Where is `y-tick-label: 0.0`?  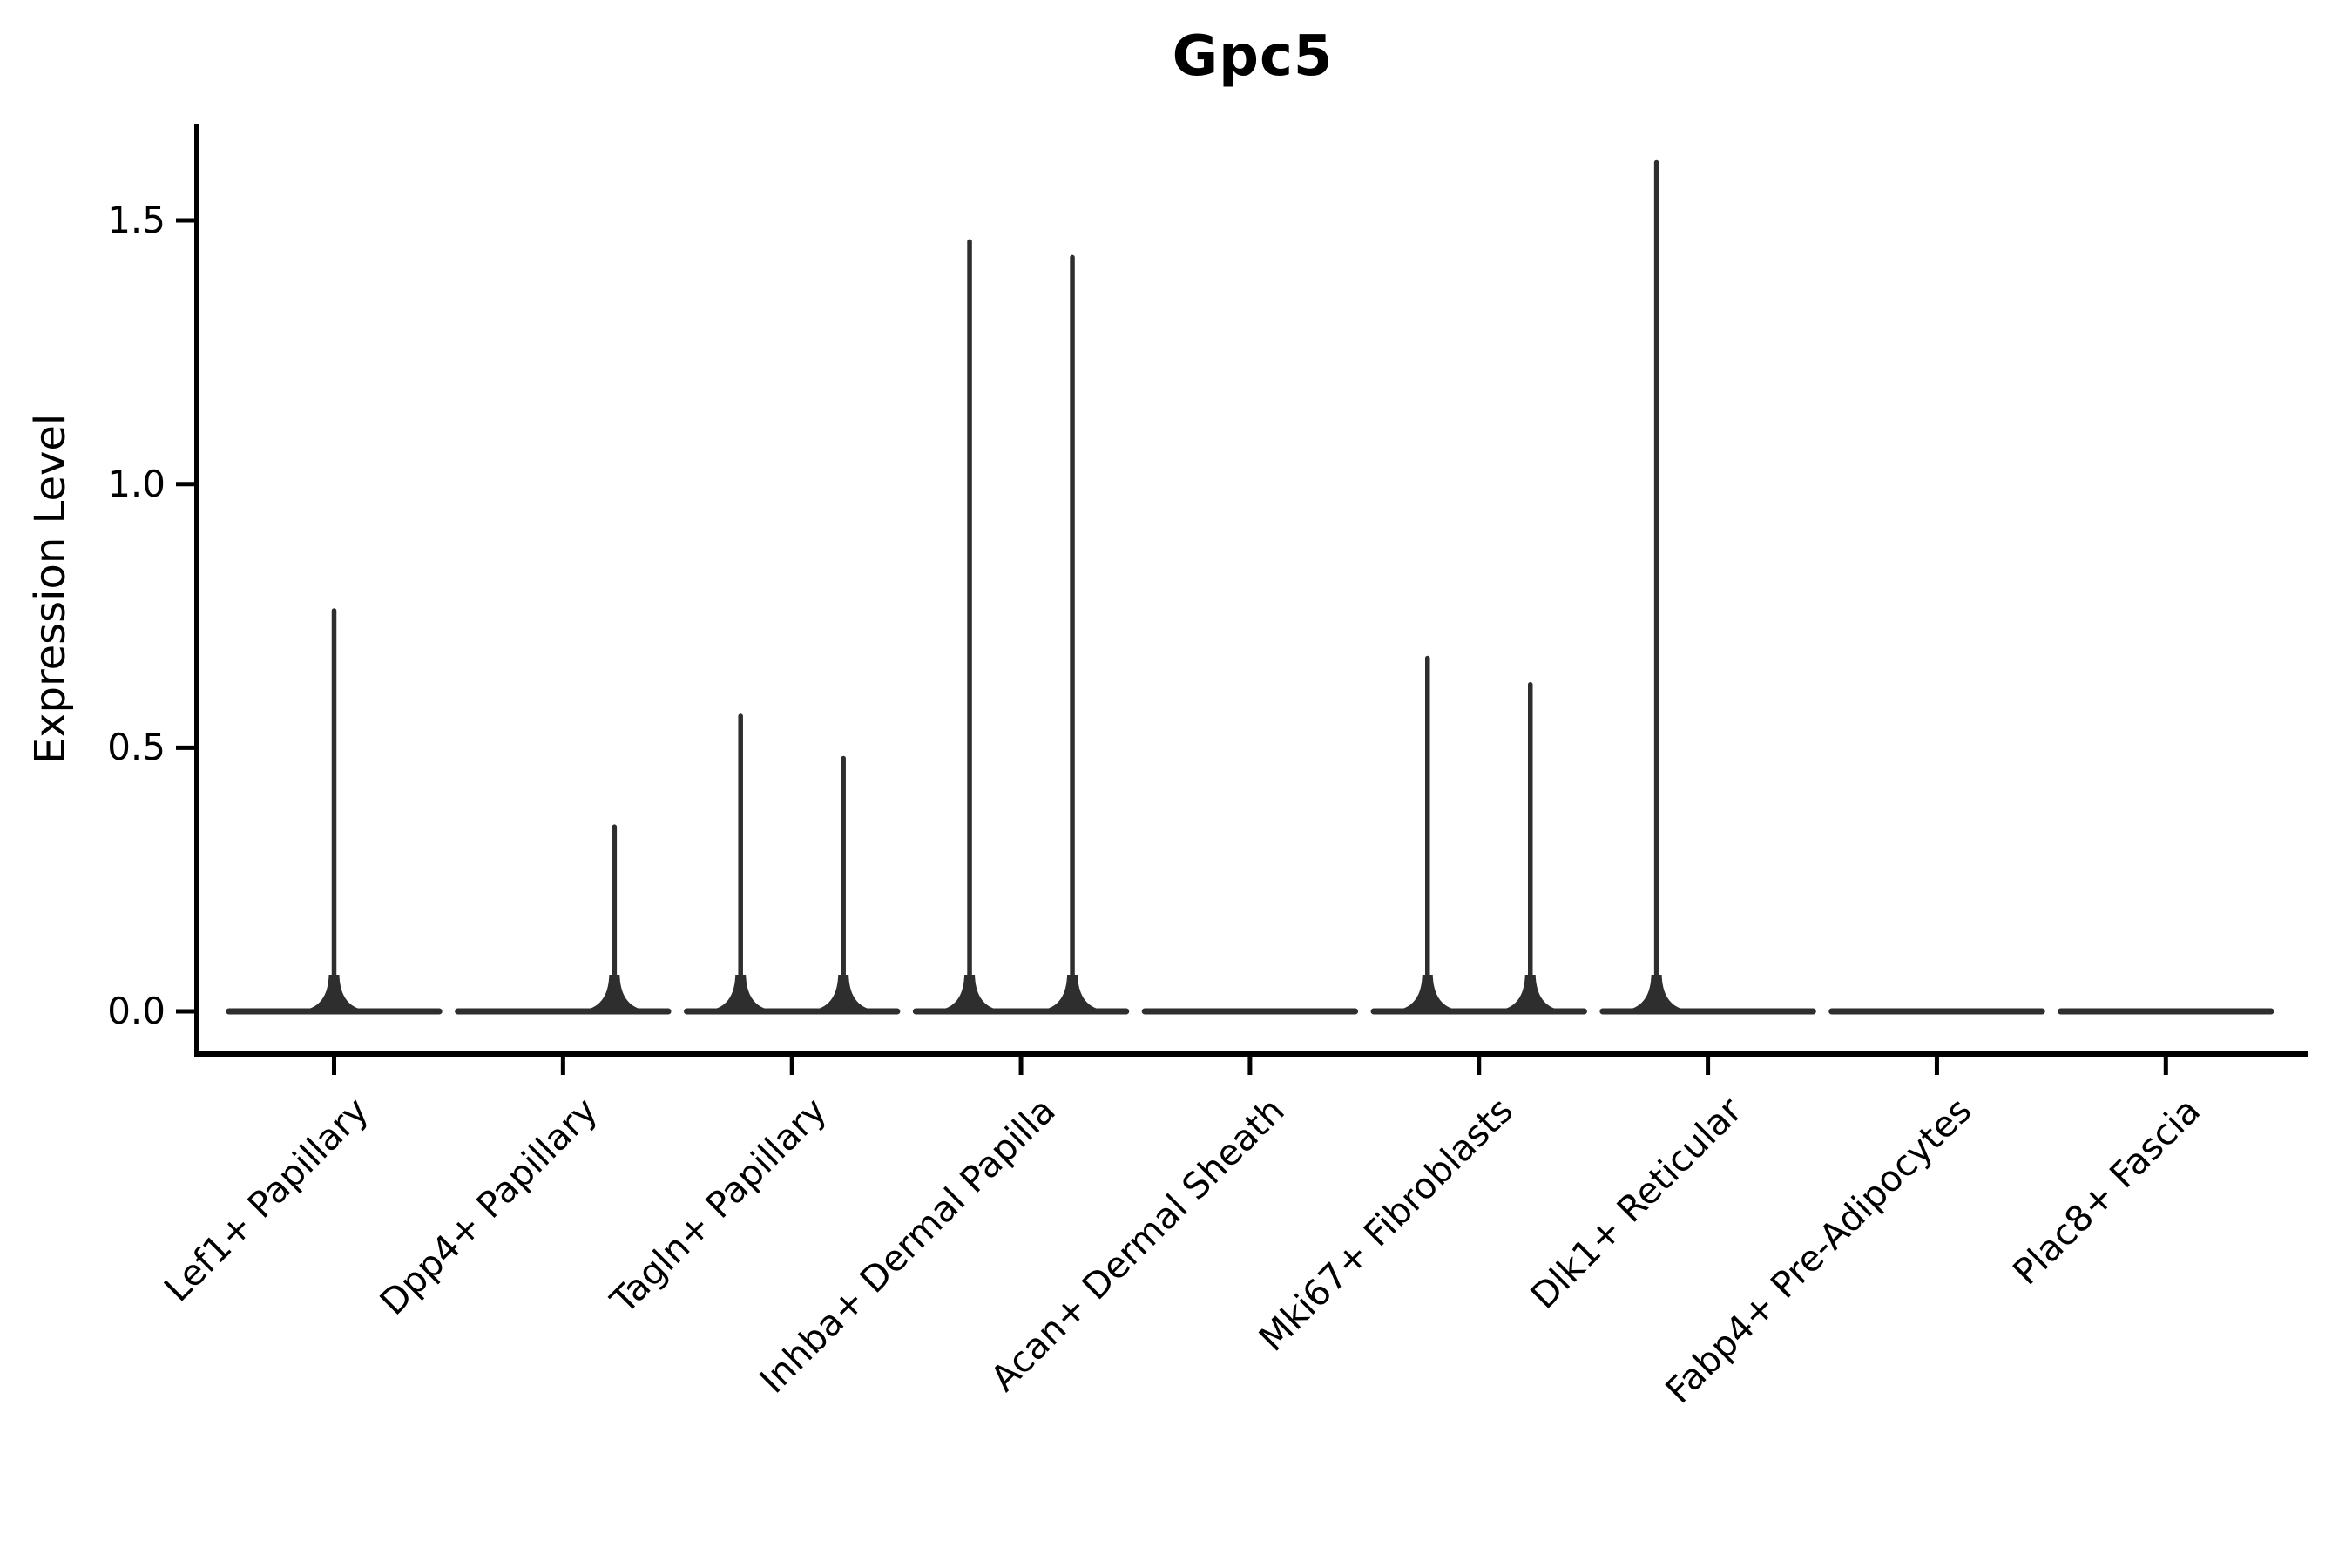
y-tick-label: 0.0 is located at coordinates (136, 1011).